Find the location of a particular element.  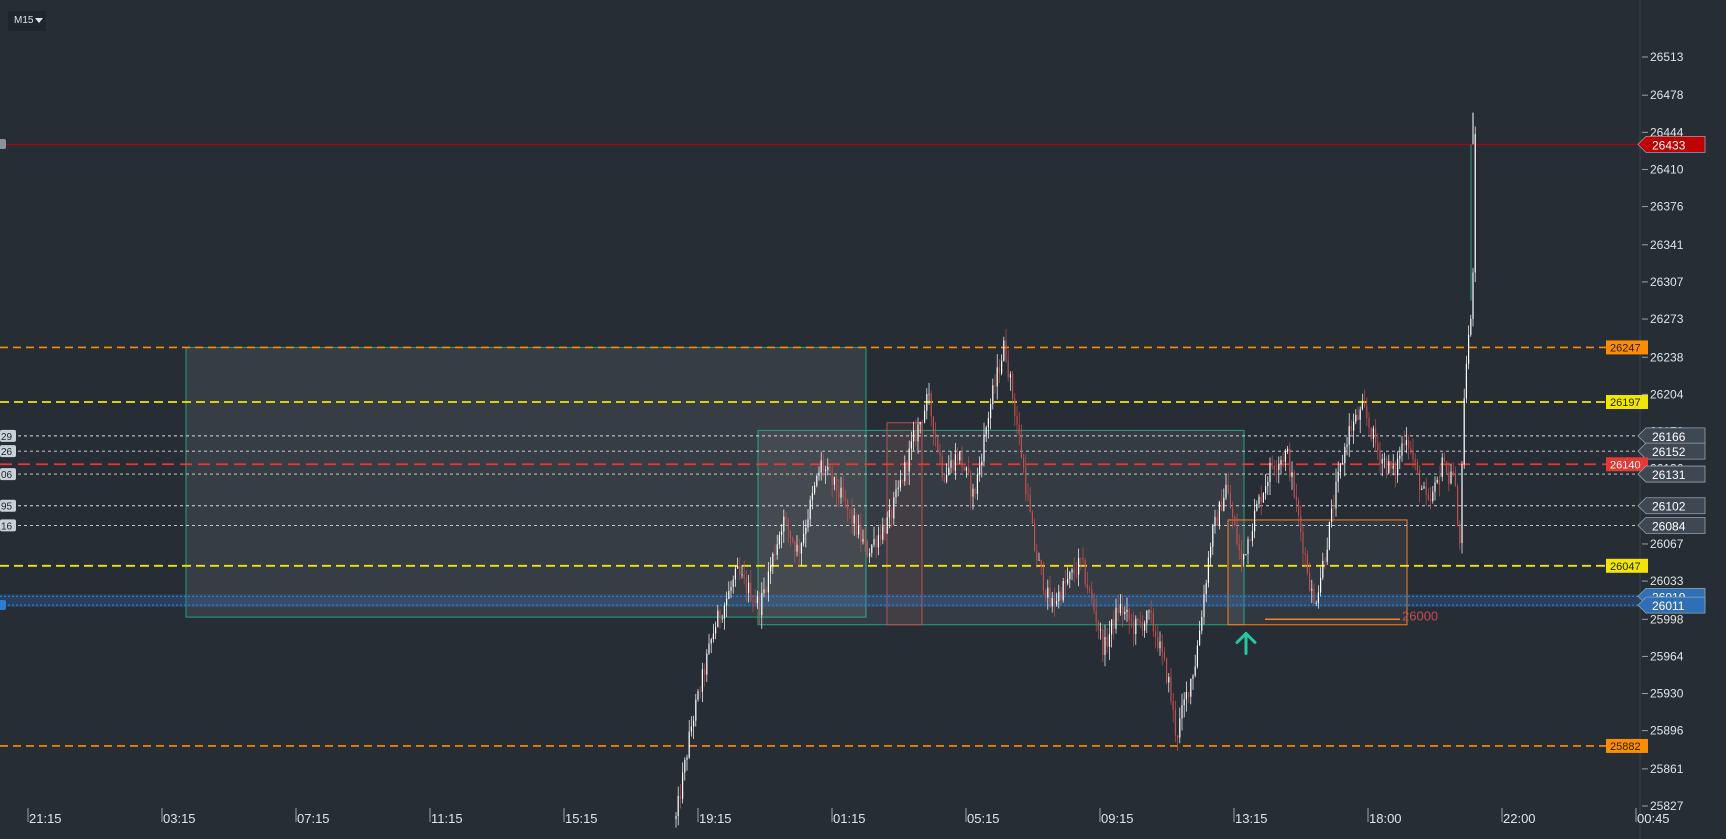

y-tick-label: 25896 is located at coordinates (1667, 731).